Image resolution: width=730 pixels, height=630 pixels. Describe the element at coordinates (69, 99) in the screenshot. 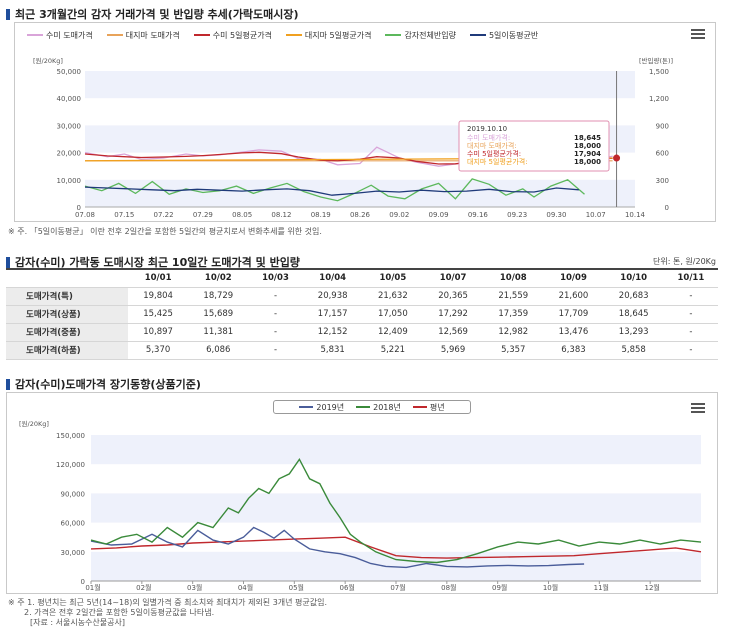

I see `y-tick-label: 40,000` at that location.